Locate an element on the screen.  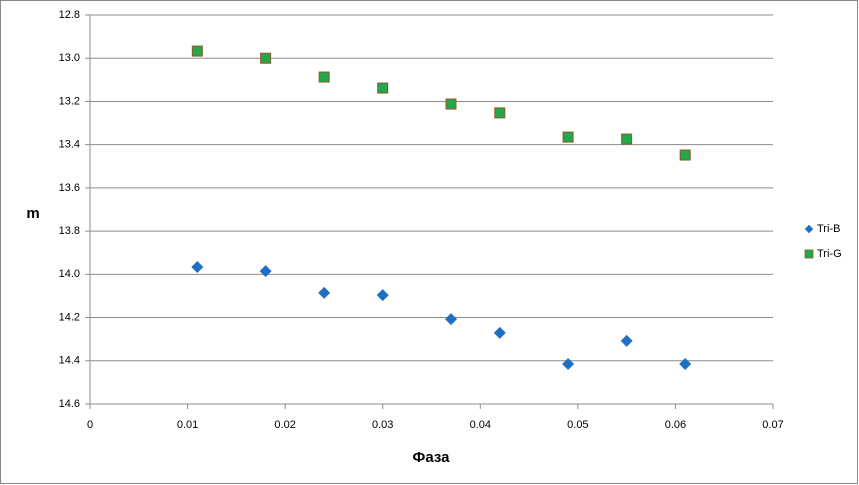
y-tick-label: 13.6 is located at coordinates (69, 188).